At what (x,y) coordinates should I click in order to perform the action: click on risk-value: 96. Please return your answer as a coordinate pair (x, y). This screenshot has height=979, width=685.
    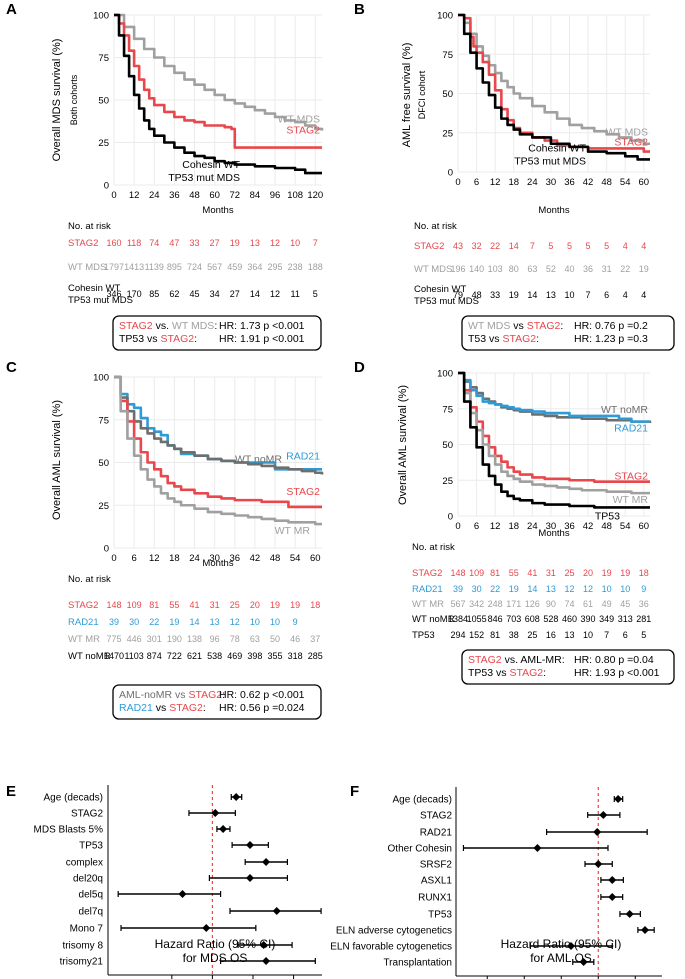
    Looking at the image, I should click on (215, 639).